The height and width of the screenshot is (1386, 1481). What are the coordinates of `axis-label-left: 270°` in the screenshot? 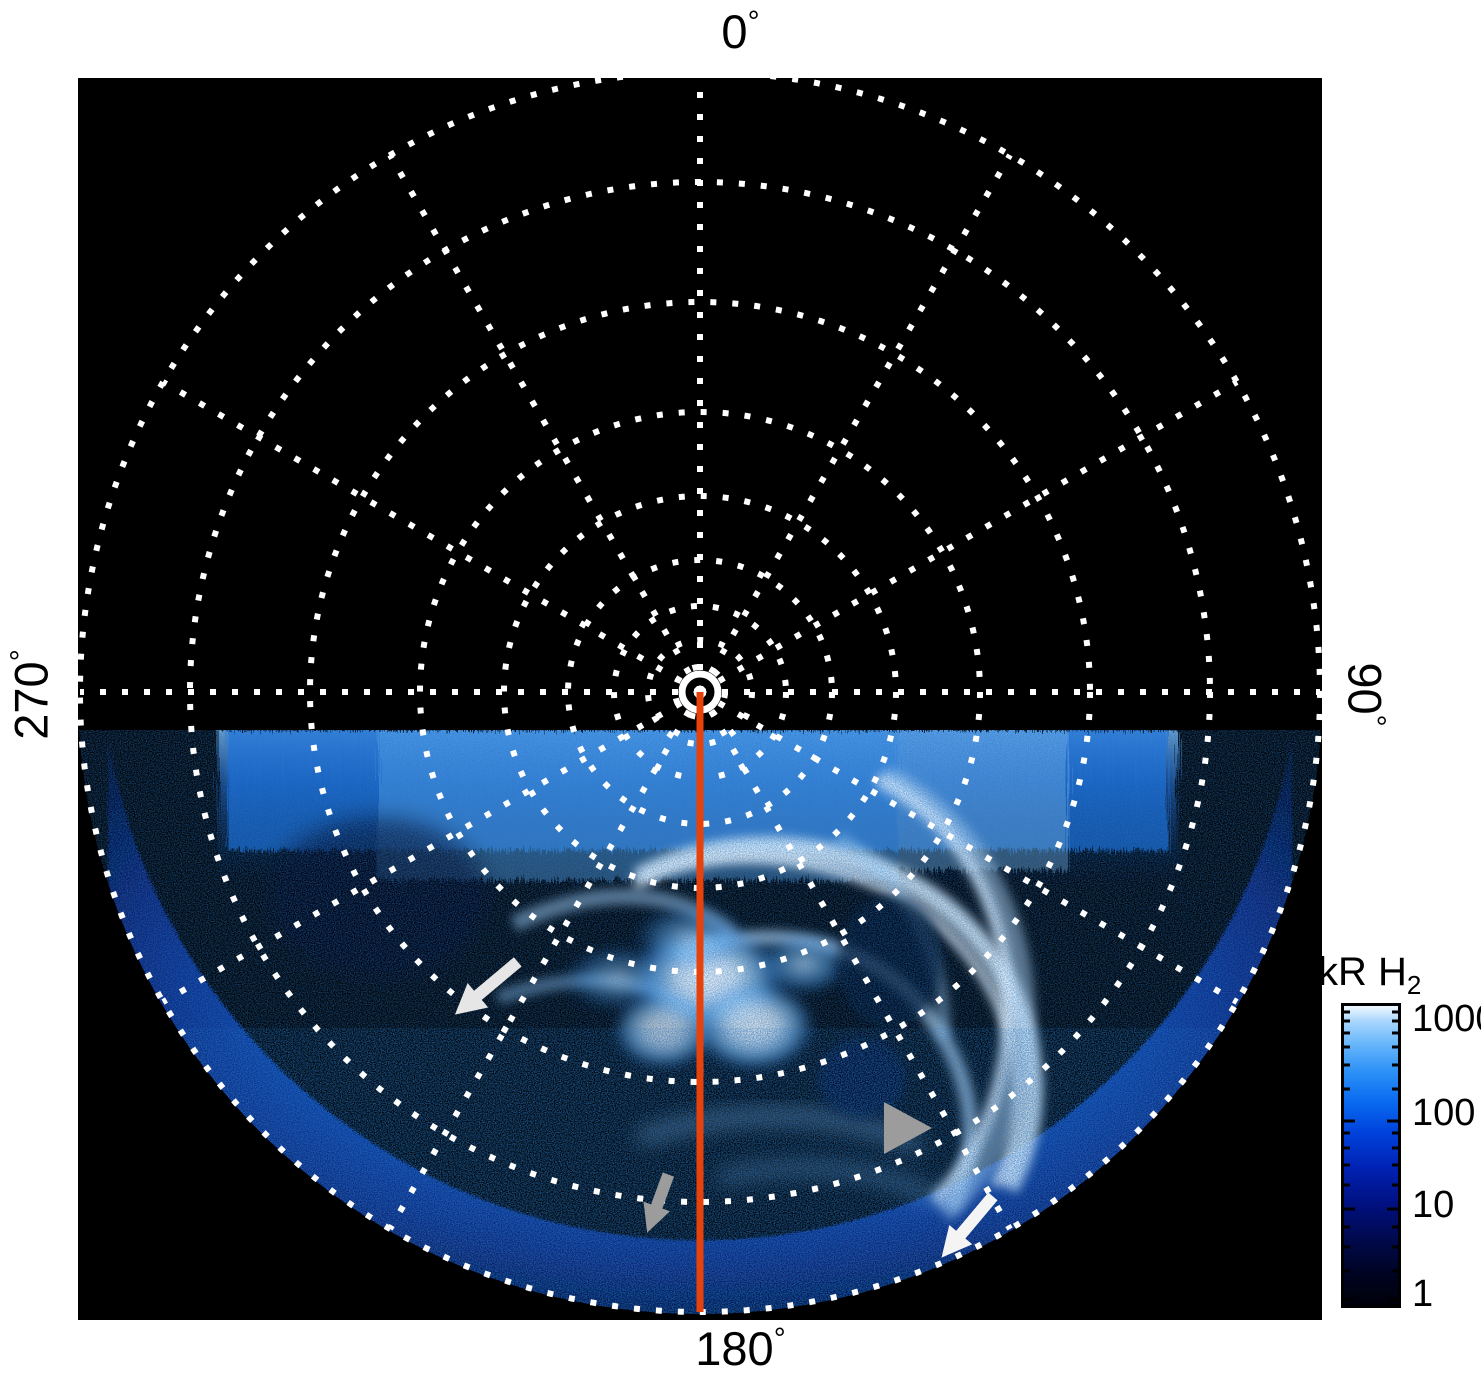 It's located at (31, 694).